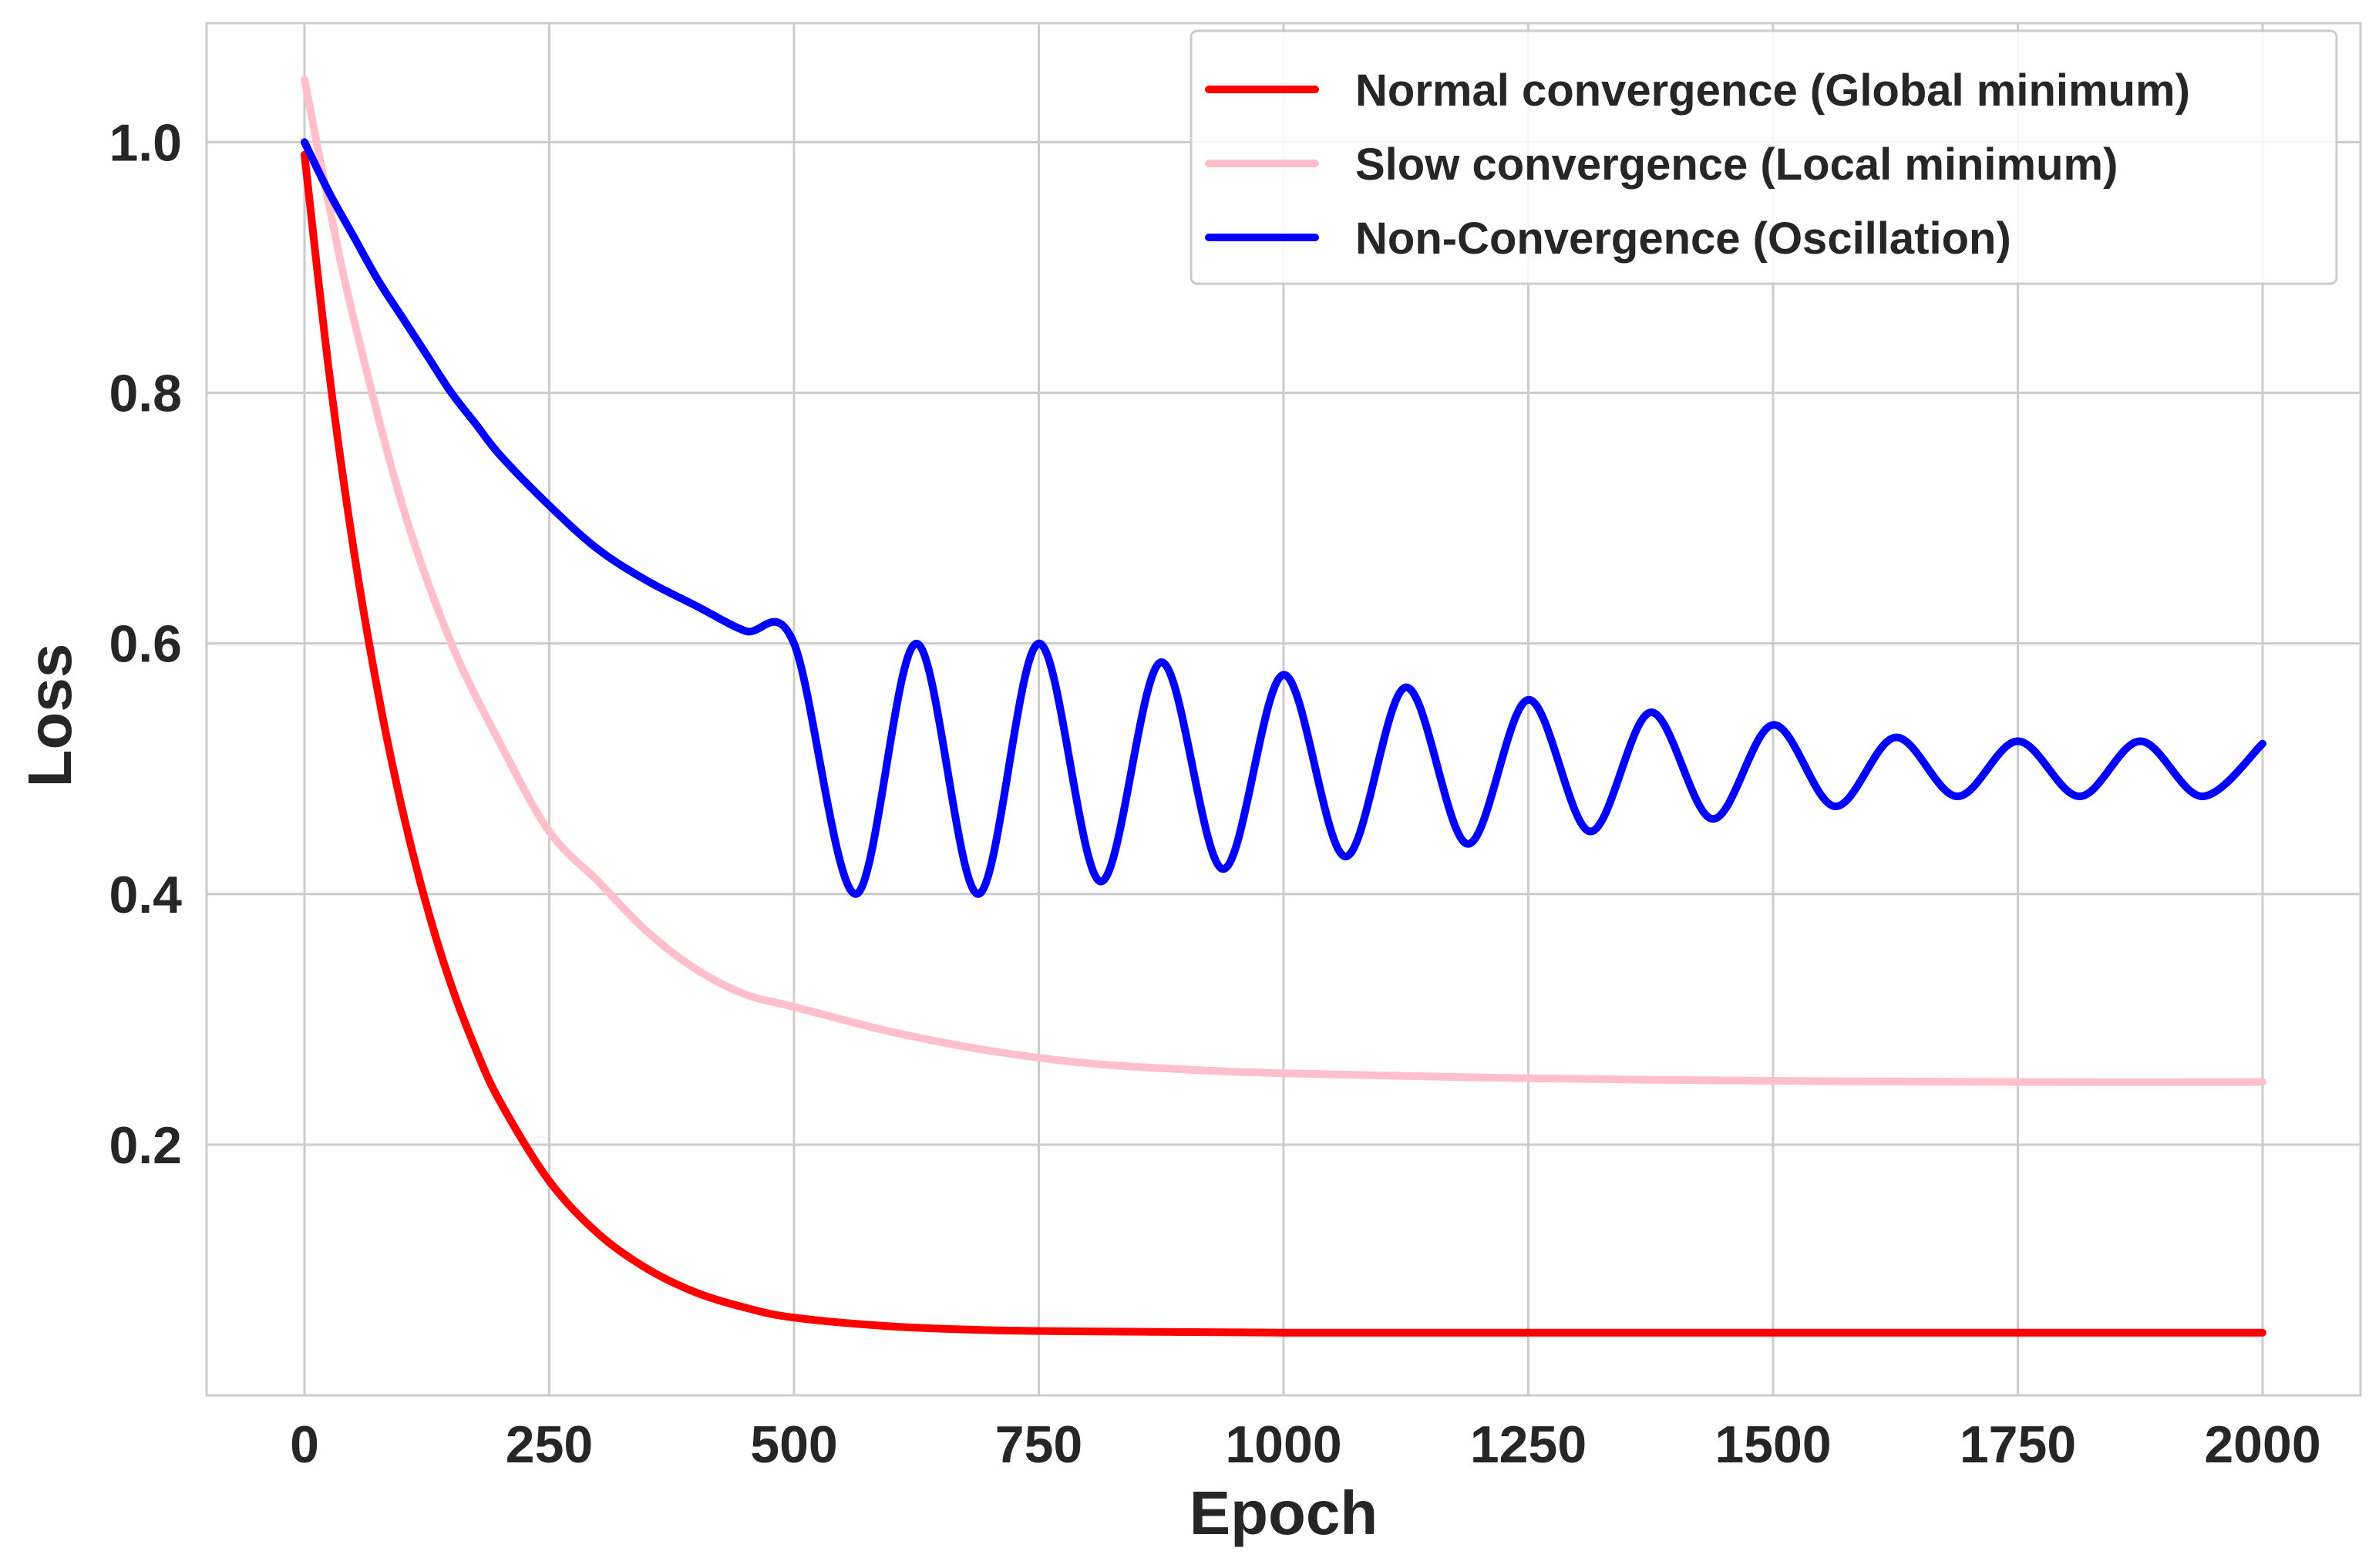 The image size is (2379, 1568). I want to click on x-tick-label: 500, so click(794, 1444).